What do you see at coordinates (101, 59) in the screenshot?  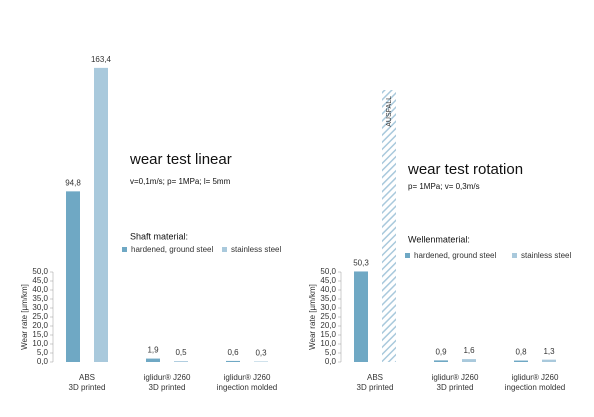 I see `value-label: 163,4` at bounding box center [101, 59].